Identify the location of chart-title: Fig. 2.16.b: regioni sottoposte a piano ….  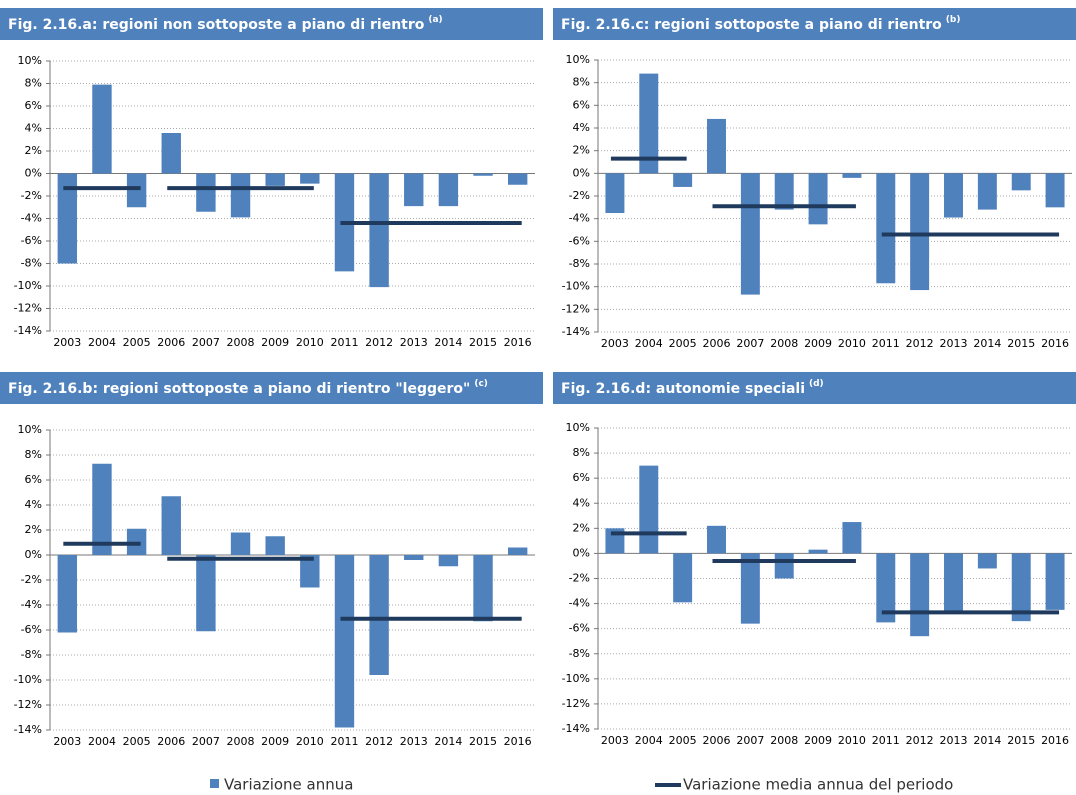
(248, 388).